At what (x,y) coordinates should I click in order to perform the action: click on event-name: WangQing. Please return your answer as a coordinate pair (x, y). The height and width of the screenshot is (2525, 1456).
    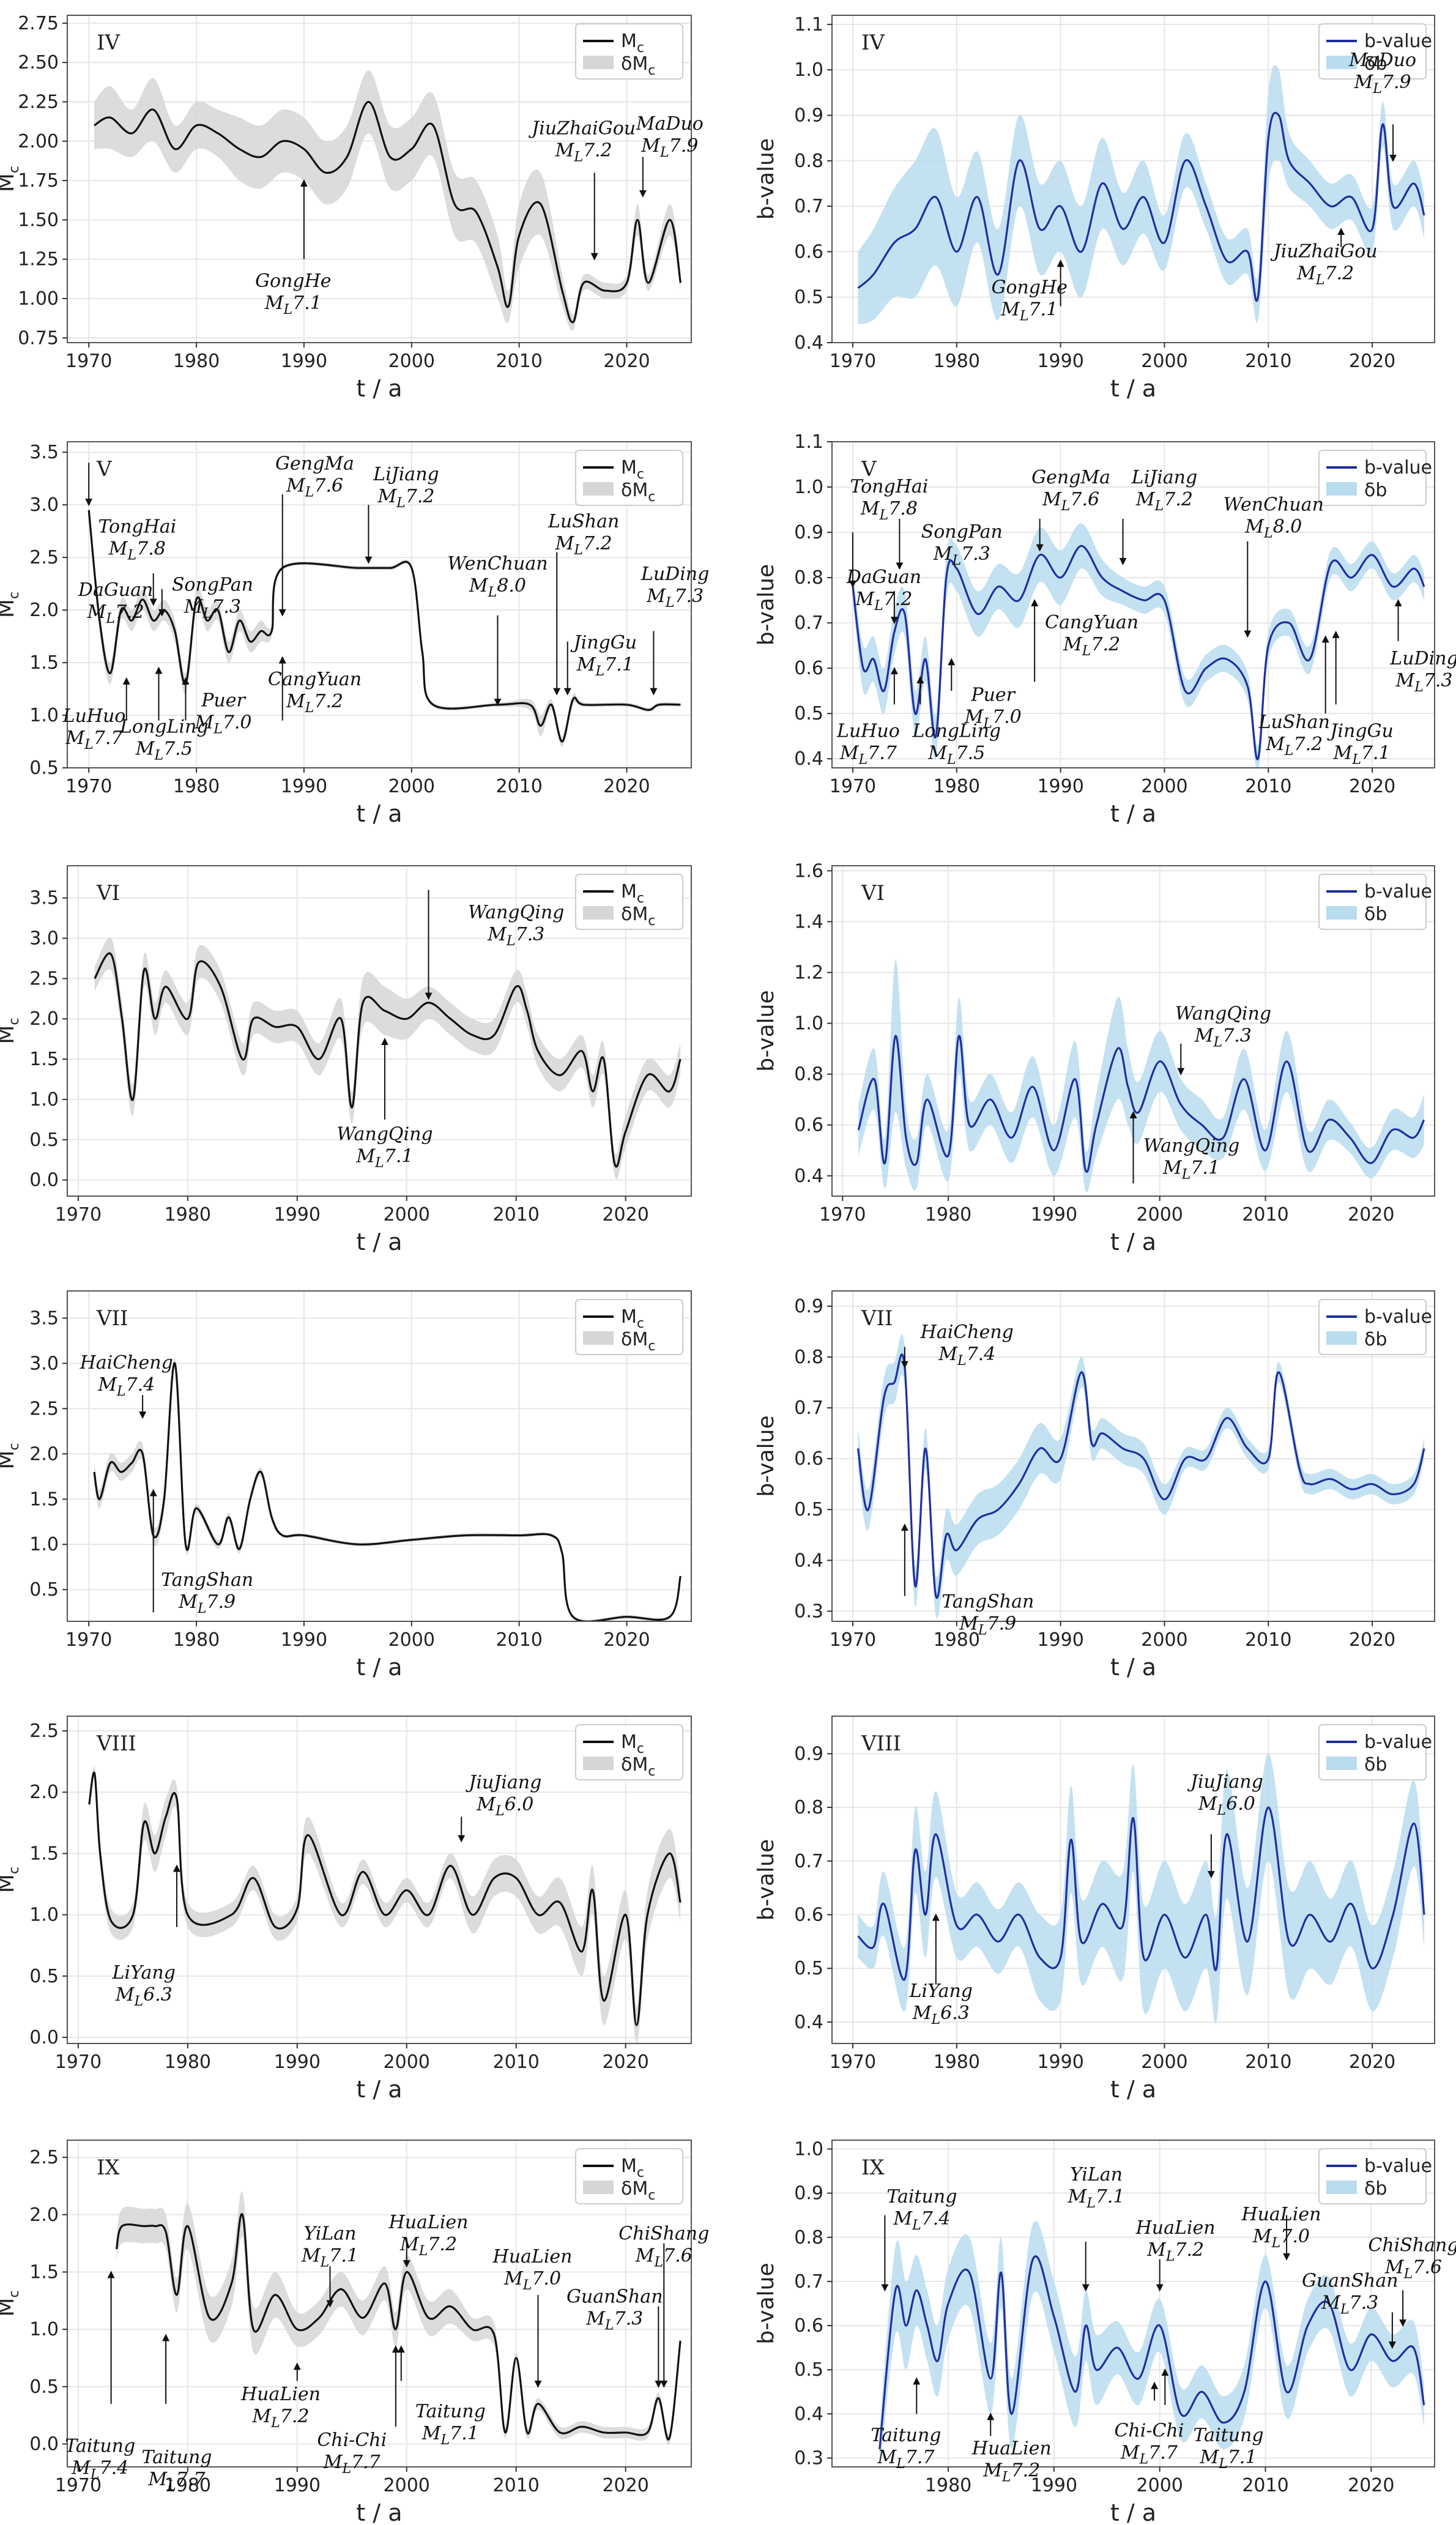
    Looking at the image, I should click on (1223, 1014).